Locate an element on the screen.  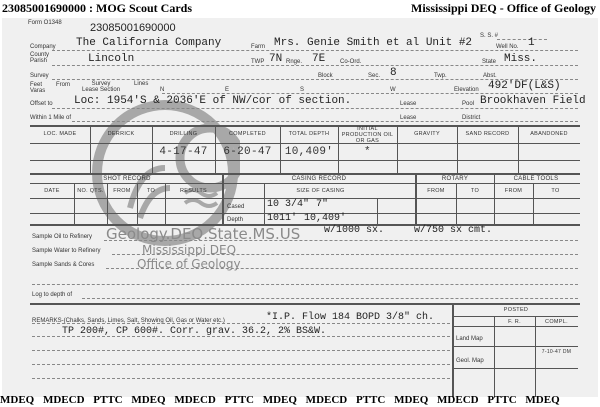
survey-lines-label: Survey Lease Section is located at coordinates (101, 87).